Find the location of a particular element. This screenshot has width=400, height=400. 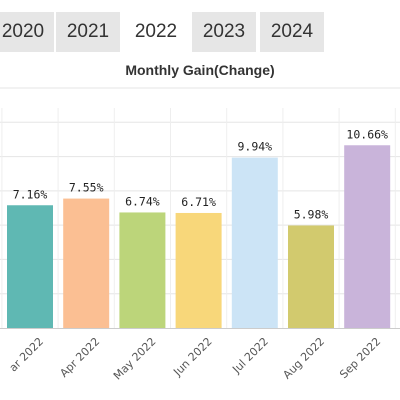

bar-value-label: 10.66% is located at coordinates (367, 134).